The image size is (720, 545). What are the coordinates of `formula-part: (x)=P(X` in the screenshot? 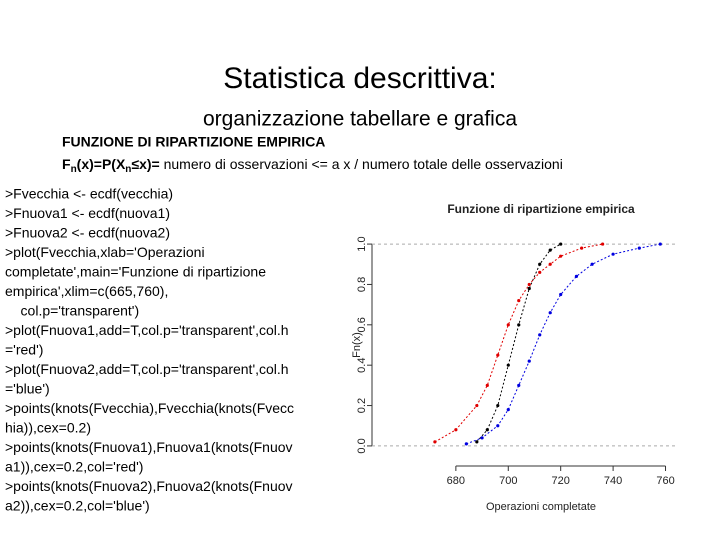 It's located at (101, 164).